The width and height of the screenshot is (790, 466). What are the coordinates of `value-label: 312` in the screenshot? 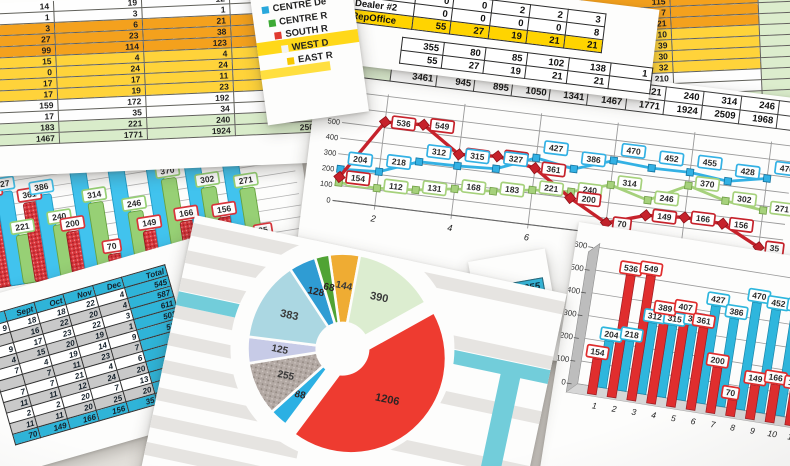 It's located at (439, 152).